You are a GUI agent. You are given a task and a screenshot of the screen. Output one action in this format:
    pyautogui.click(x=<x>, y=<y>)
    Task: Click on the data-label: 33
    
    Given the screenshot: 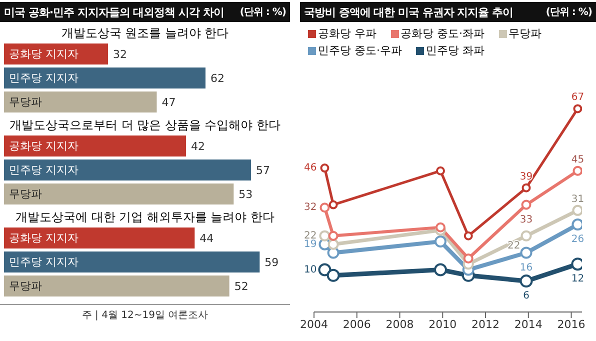 What is the action you would take?
    pyautogui.click(x=526, y=220)
    